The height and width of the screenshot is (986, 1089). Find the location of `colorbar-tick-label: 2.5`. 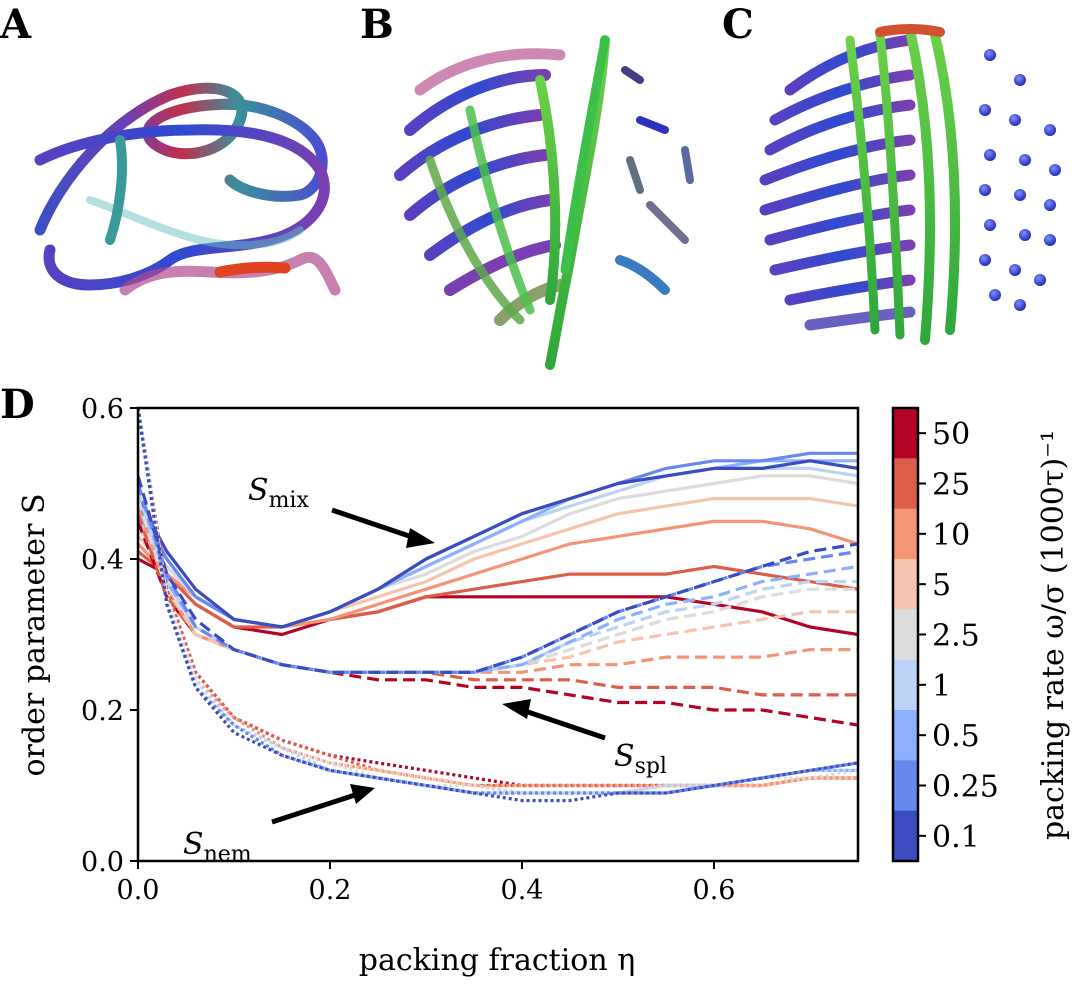

colorbar-tick-label: 2.5 is located at coordinates (956, 636).